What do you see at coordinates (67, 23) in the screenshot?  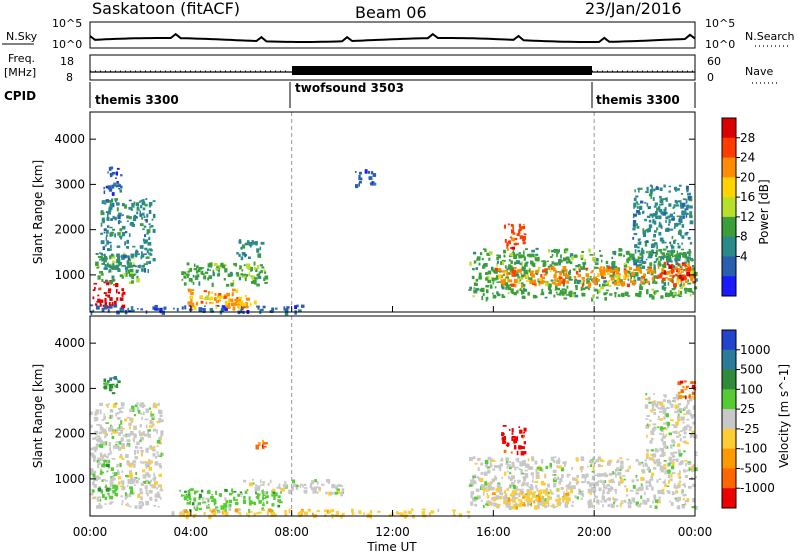 I see `noise-tick-top-left: 10^5` at bounding box center [67, 23].